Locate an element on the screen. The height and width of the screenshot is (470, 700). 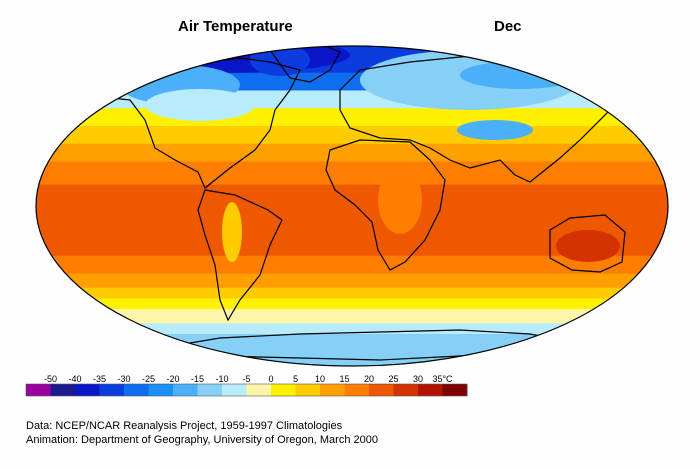
legend-tick-label: 35°C is located at coordinates (442, 379).